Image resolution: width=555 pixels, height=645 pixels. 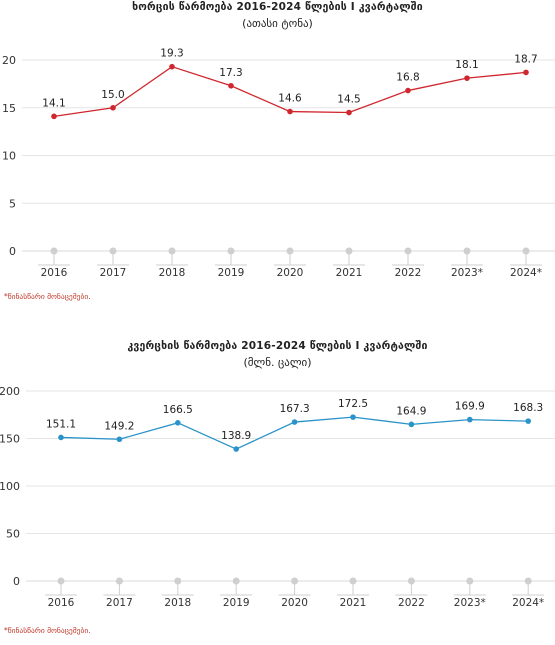 I want to click on data-label: 172.5, so click(x=353, y=404).